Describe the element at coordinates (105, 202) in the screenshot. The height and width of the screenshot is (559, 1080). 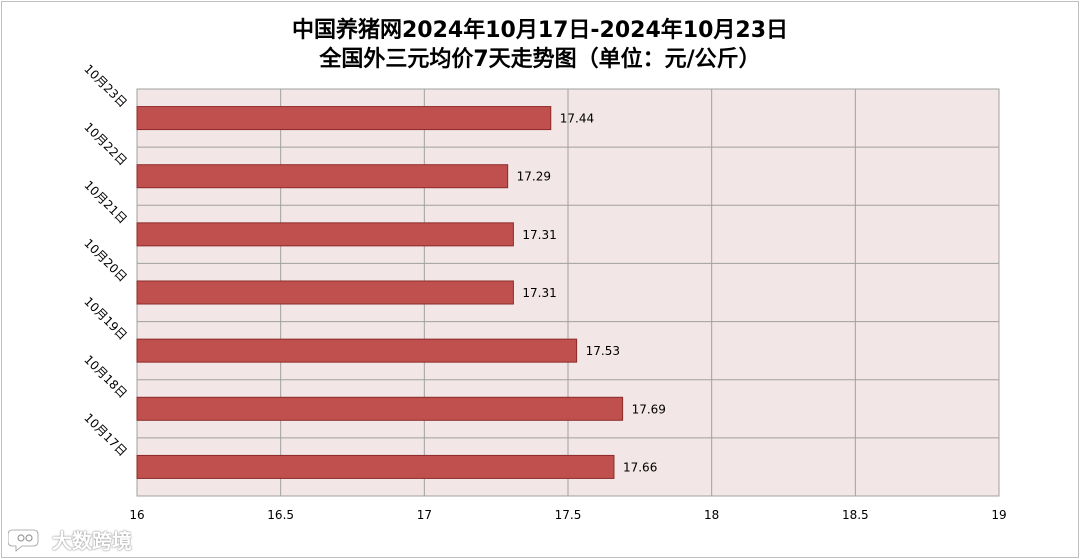
I see `y-tick-label: 10月21日` at that location.